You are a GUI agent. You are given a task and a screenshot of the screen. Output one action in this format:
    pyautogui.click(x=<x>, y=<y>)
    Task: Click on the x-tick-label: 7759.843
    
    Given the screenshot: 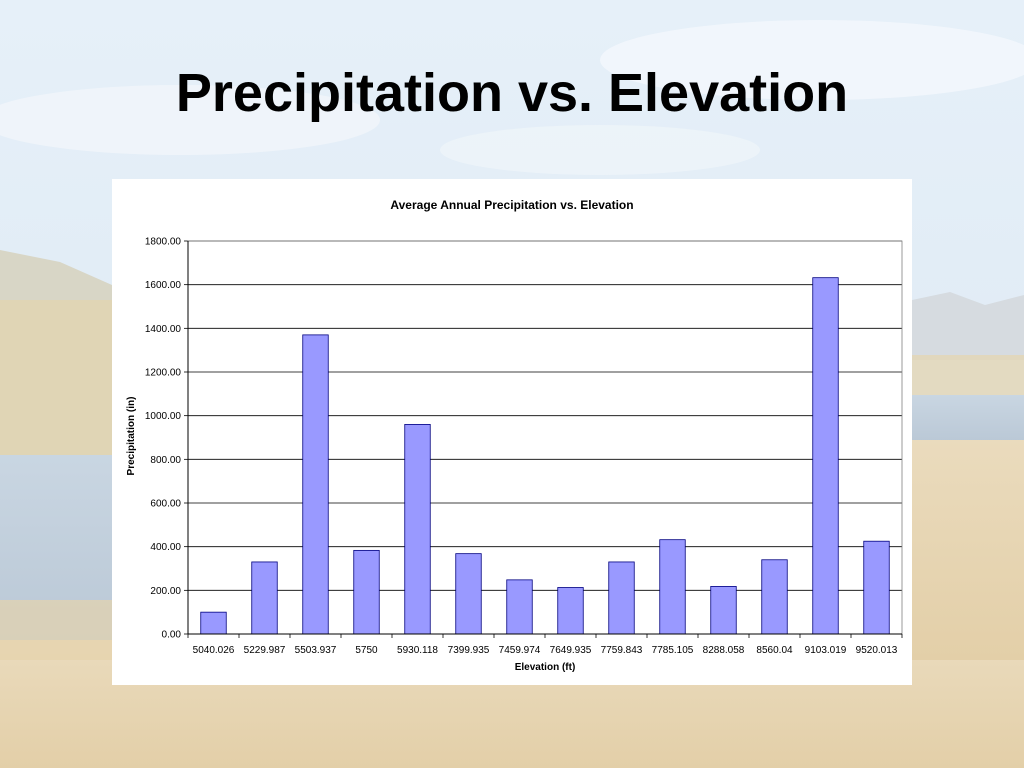 What is the action you would take?
    pyautogui.click(x=622, y=650)
    